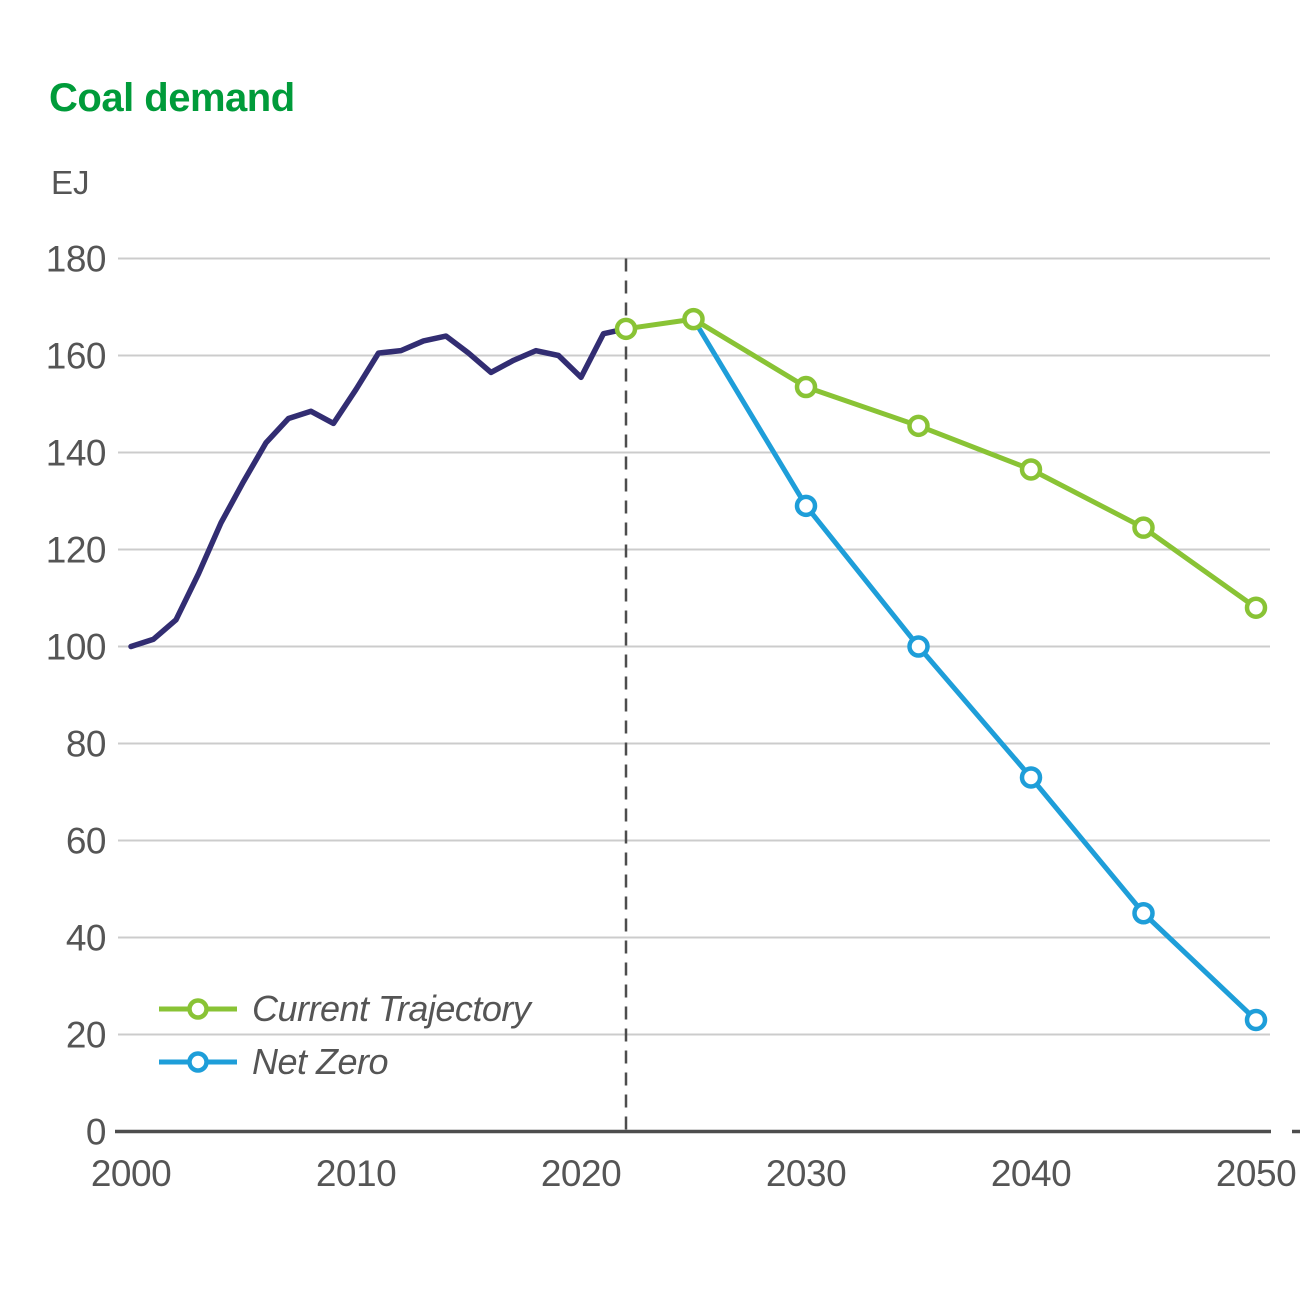  Describe the element at coordinates (86, 1035) in the screenshot. I see `y-tick-label: 20` at that location.